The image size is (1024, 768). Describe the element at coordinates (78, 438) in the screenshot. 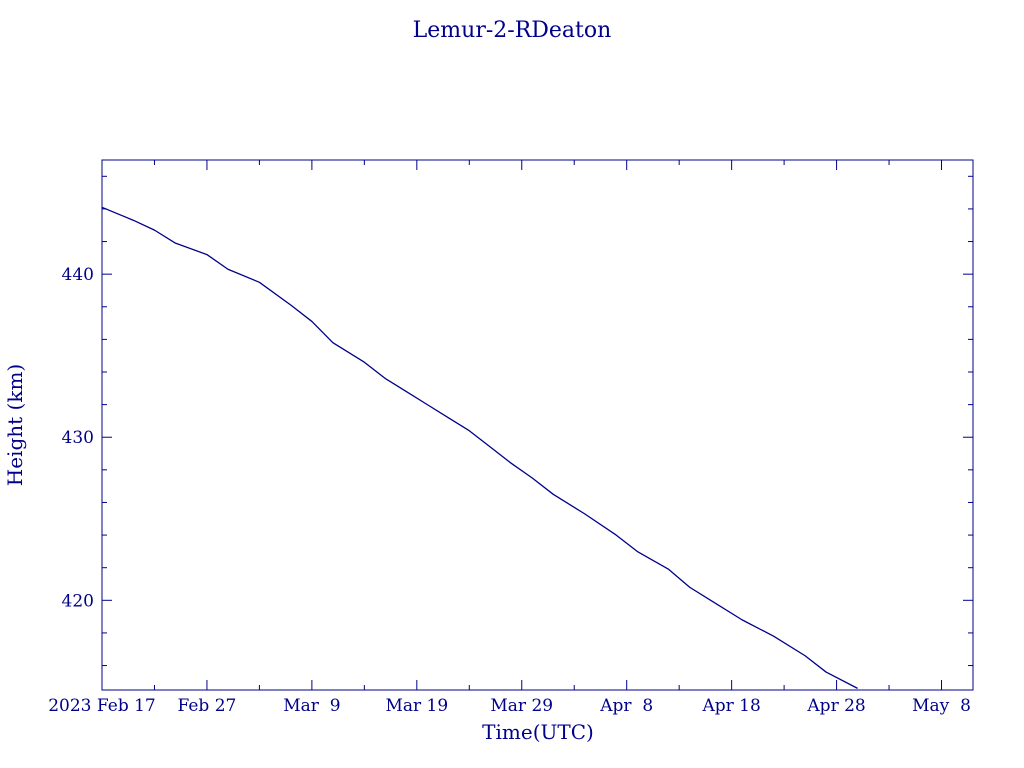

I see `y-tick-label: 430` at that location.